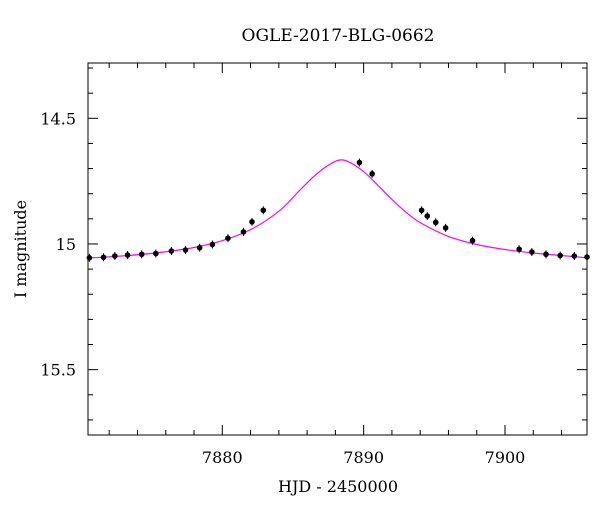  Describe the element at coordinates (363, 457) in the screenshot. I see `x-tick-label: 7890` at that location.